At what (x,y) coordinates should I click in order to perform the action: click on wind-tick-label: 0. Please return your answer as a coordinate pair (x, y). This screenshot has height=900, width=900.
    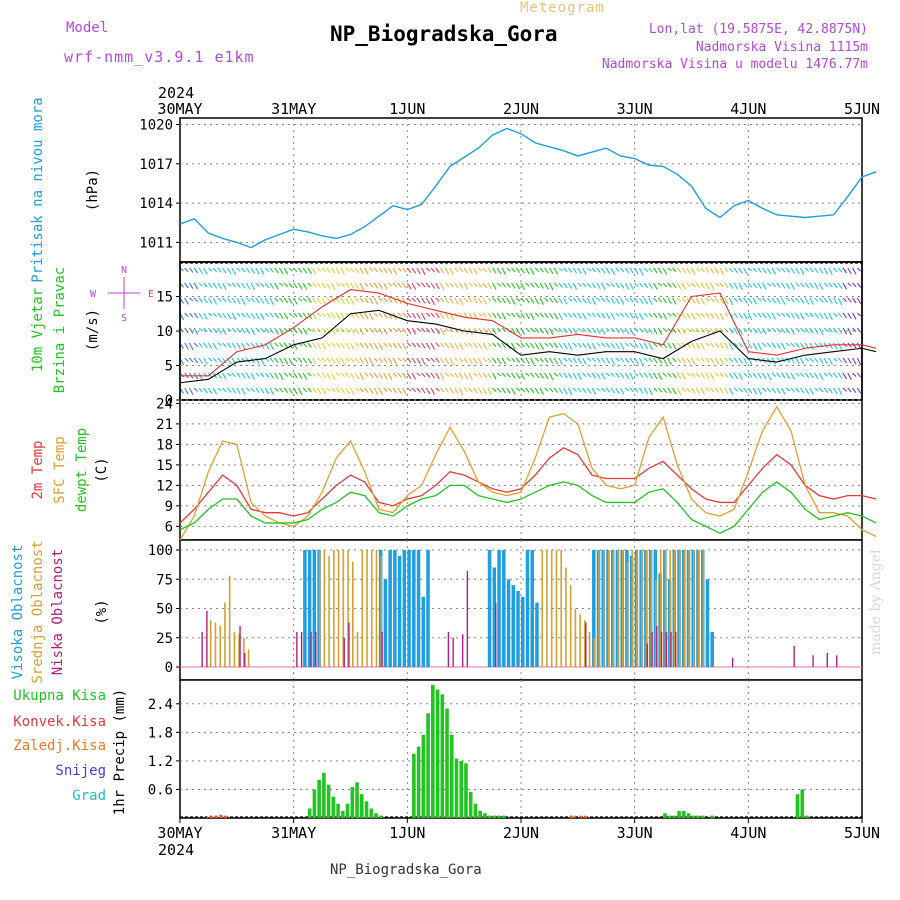
    Looking at the image, I should click on (169, 401).